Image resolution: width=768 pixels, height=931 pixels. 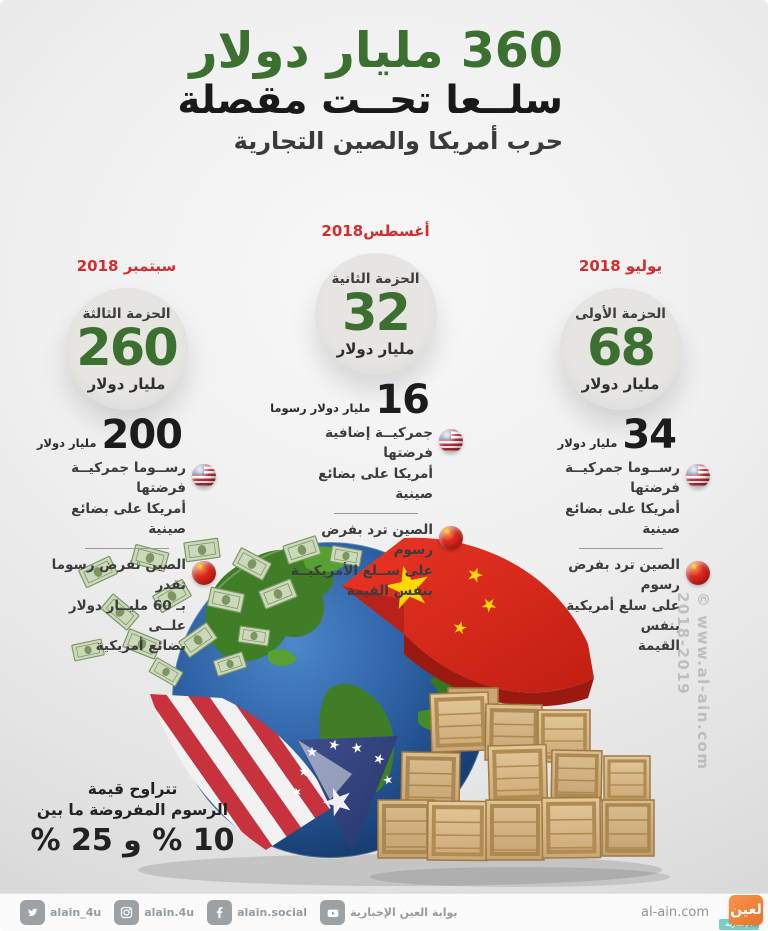 I want to click on fees-note-line: الرسوم المفروضة ما بين, so click(x=132, y=809).